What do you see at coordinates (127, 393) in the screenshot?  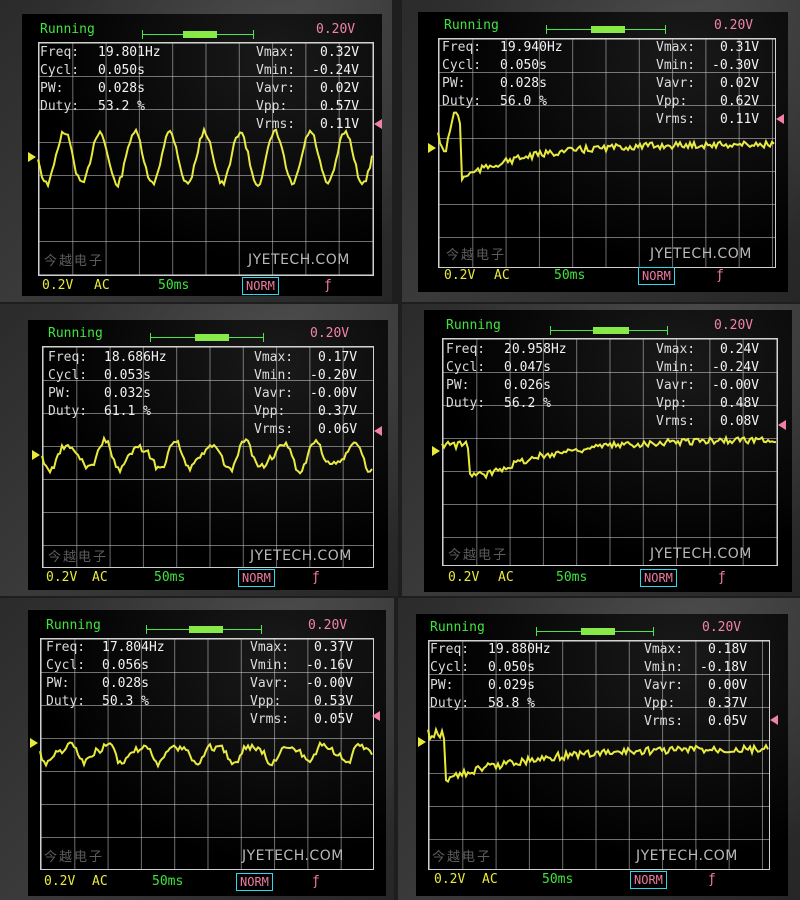 I see `pw-value: 0.032s` at bounding box center [127, 393].